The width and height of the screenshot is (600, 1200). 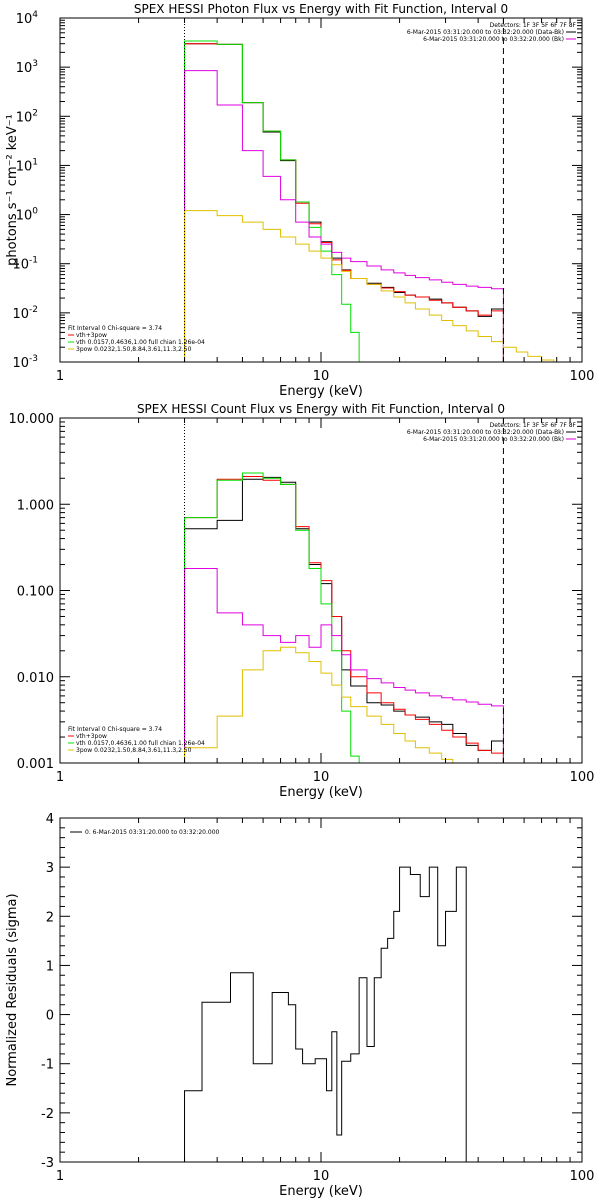 What do you see at coordinates (35, 592) in the screenshot?
I see `y-tick-label: 0.100` at bounding box center [35, 592].